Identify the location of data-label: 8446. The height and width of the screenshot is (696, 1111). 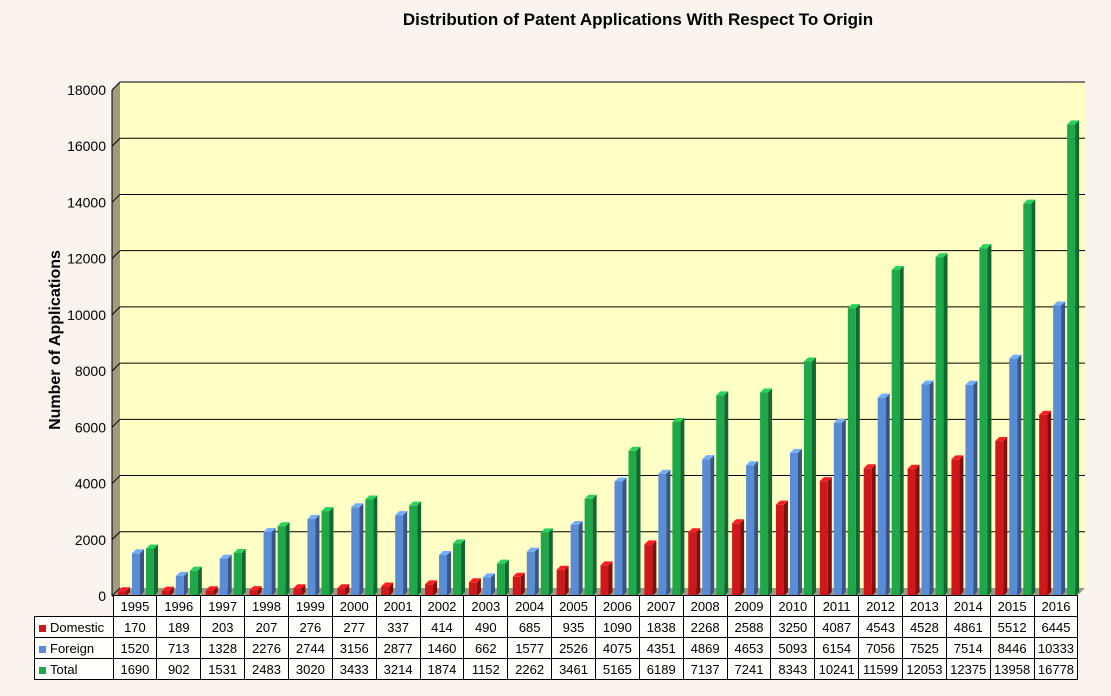
(1012, 648).